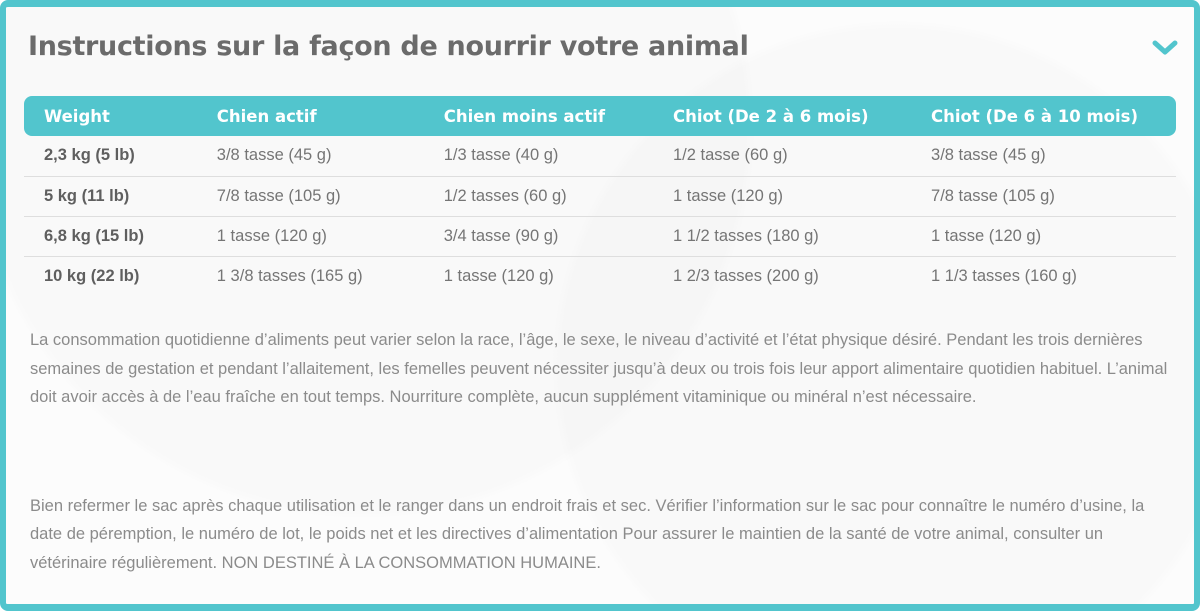 The width and height of the screenshot is (1200, 611). I want to click on puppy-2-6-cell: 1/2 tasse (60 g), so click(782, 156).